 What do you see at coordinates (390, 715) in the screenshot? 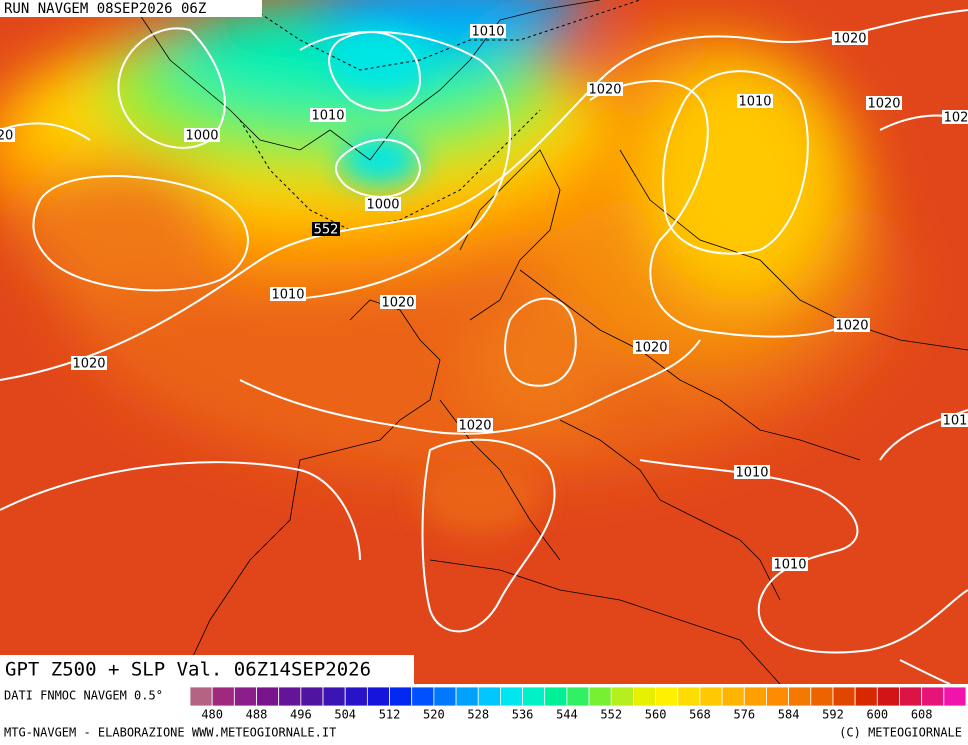
I see `colorbar-tick-label: 512` at bounding box center [390, 715].